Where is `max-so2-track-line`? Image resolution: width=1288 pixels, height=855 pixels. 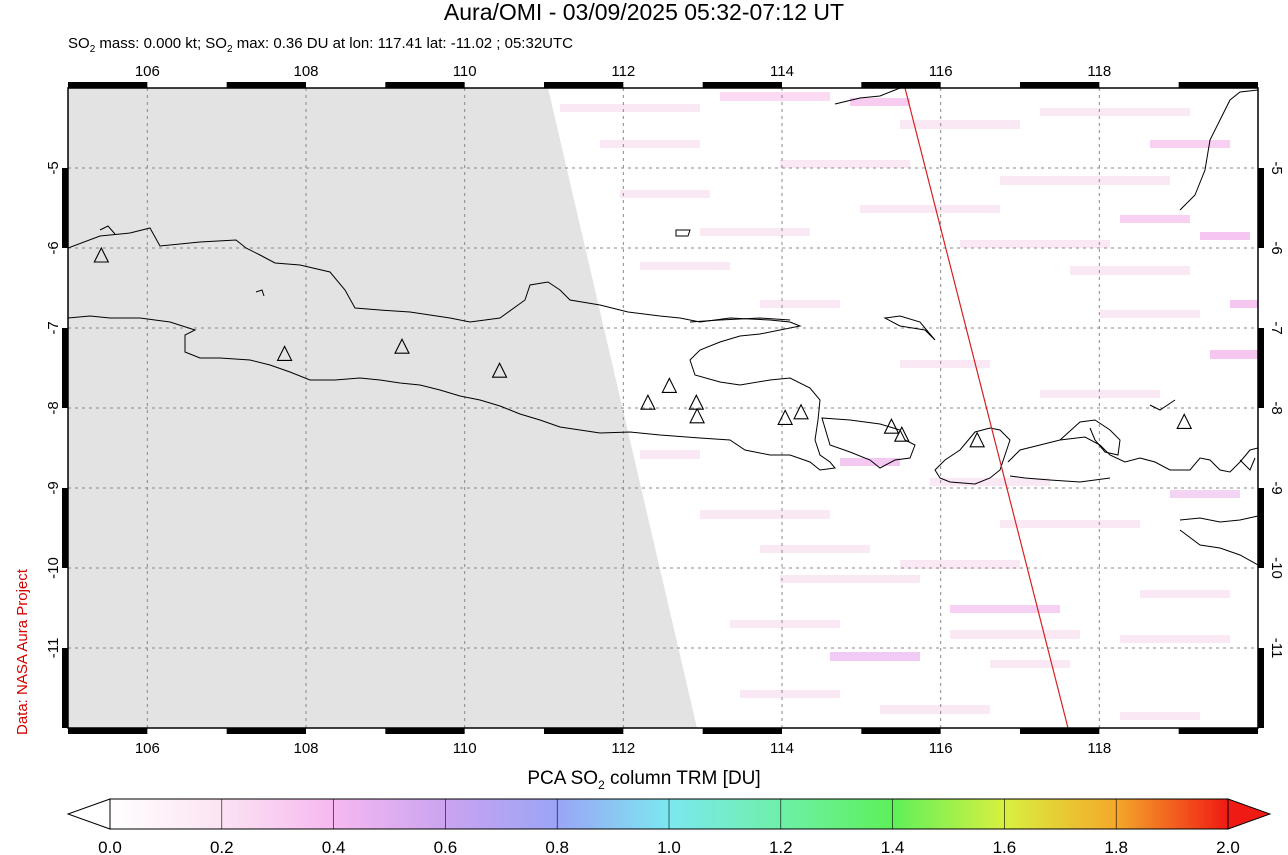 max-so2-track-line is located at coordinates (986, 408).